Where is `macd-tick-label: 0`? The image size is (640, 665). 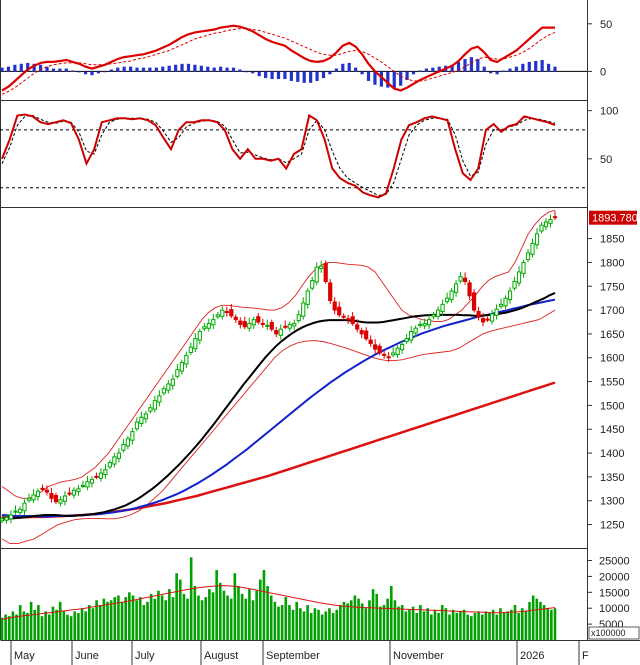
macd-tick-label: 0 is located at coordinates (603, 72).